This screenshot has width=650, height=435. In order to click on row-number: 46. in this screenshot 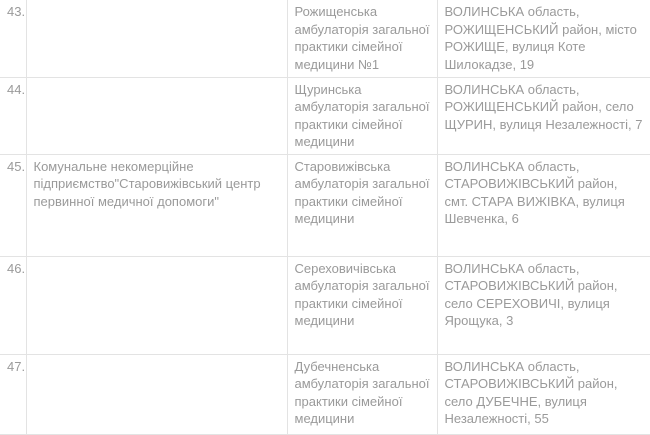, I will do `click(13, 305)`.